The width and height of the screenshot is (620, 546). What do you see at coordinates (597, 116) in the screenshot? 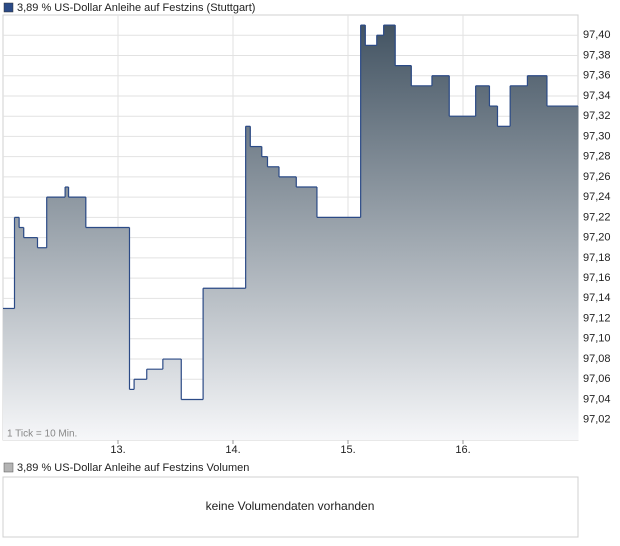
I see `y-tick-label: 97,32` at bounding box center [597, 116].